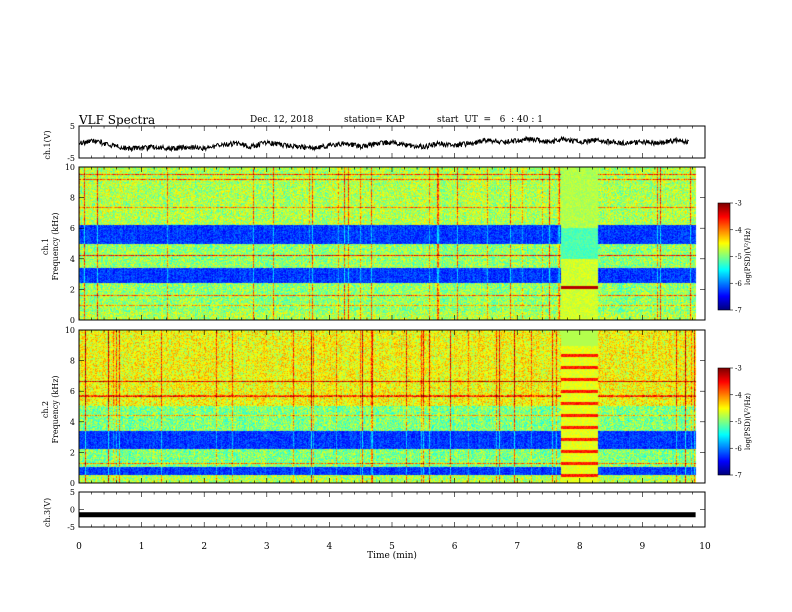 This screenshot has height=612, width=792. I want to click on figure-title: VLF Spectra, so click(117, 120).